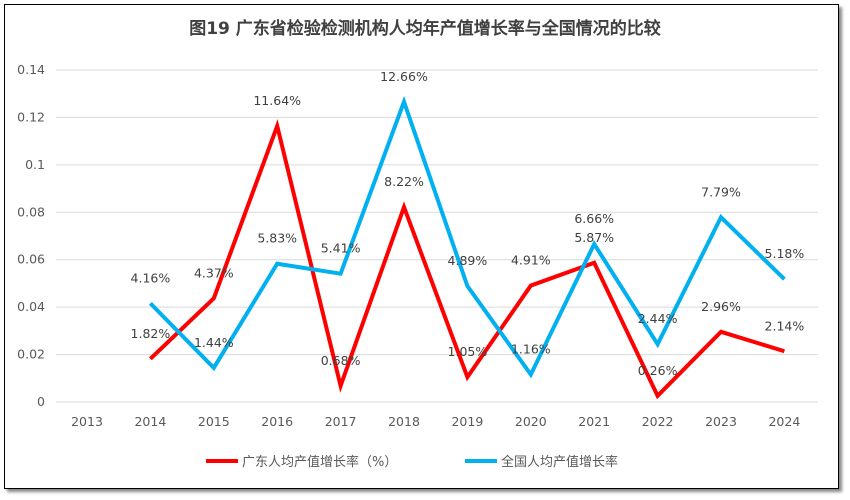 This screenshot has width=850, height=500. What do you see at coordinates (721, 421) in the screenshot?
I see `x-tick-label: 2023` at bounding box center [721, 421].